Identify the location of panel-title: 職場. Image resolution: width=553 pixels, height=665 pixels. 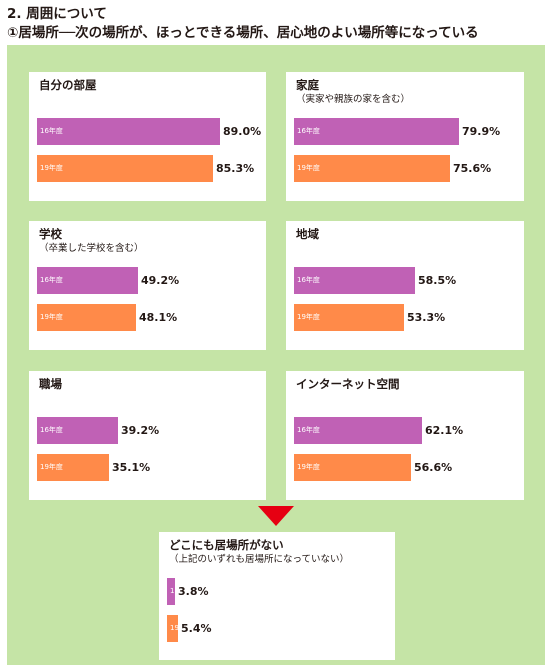
(50, 384).